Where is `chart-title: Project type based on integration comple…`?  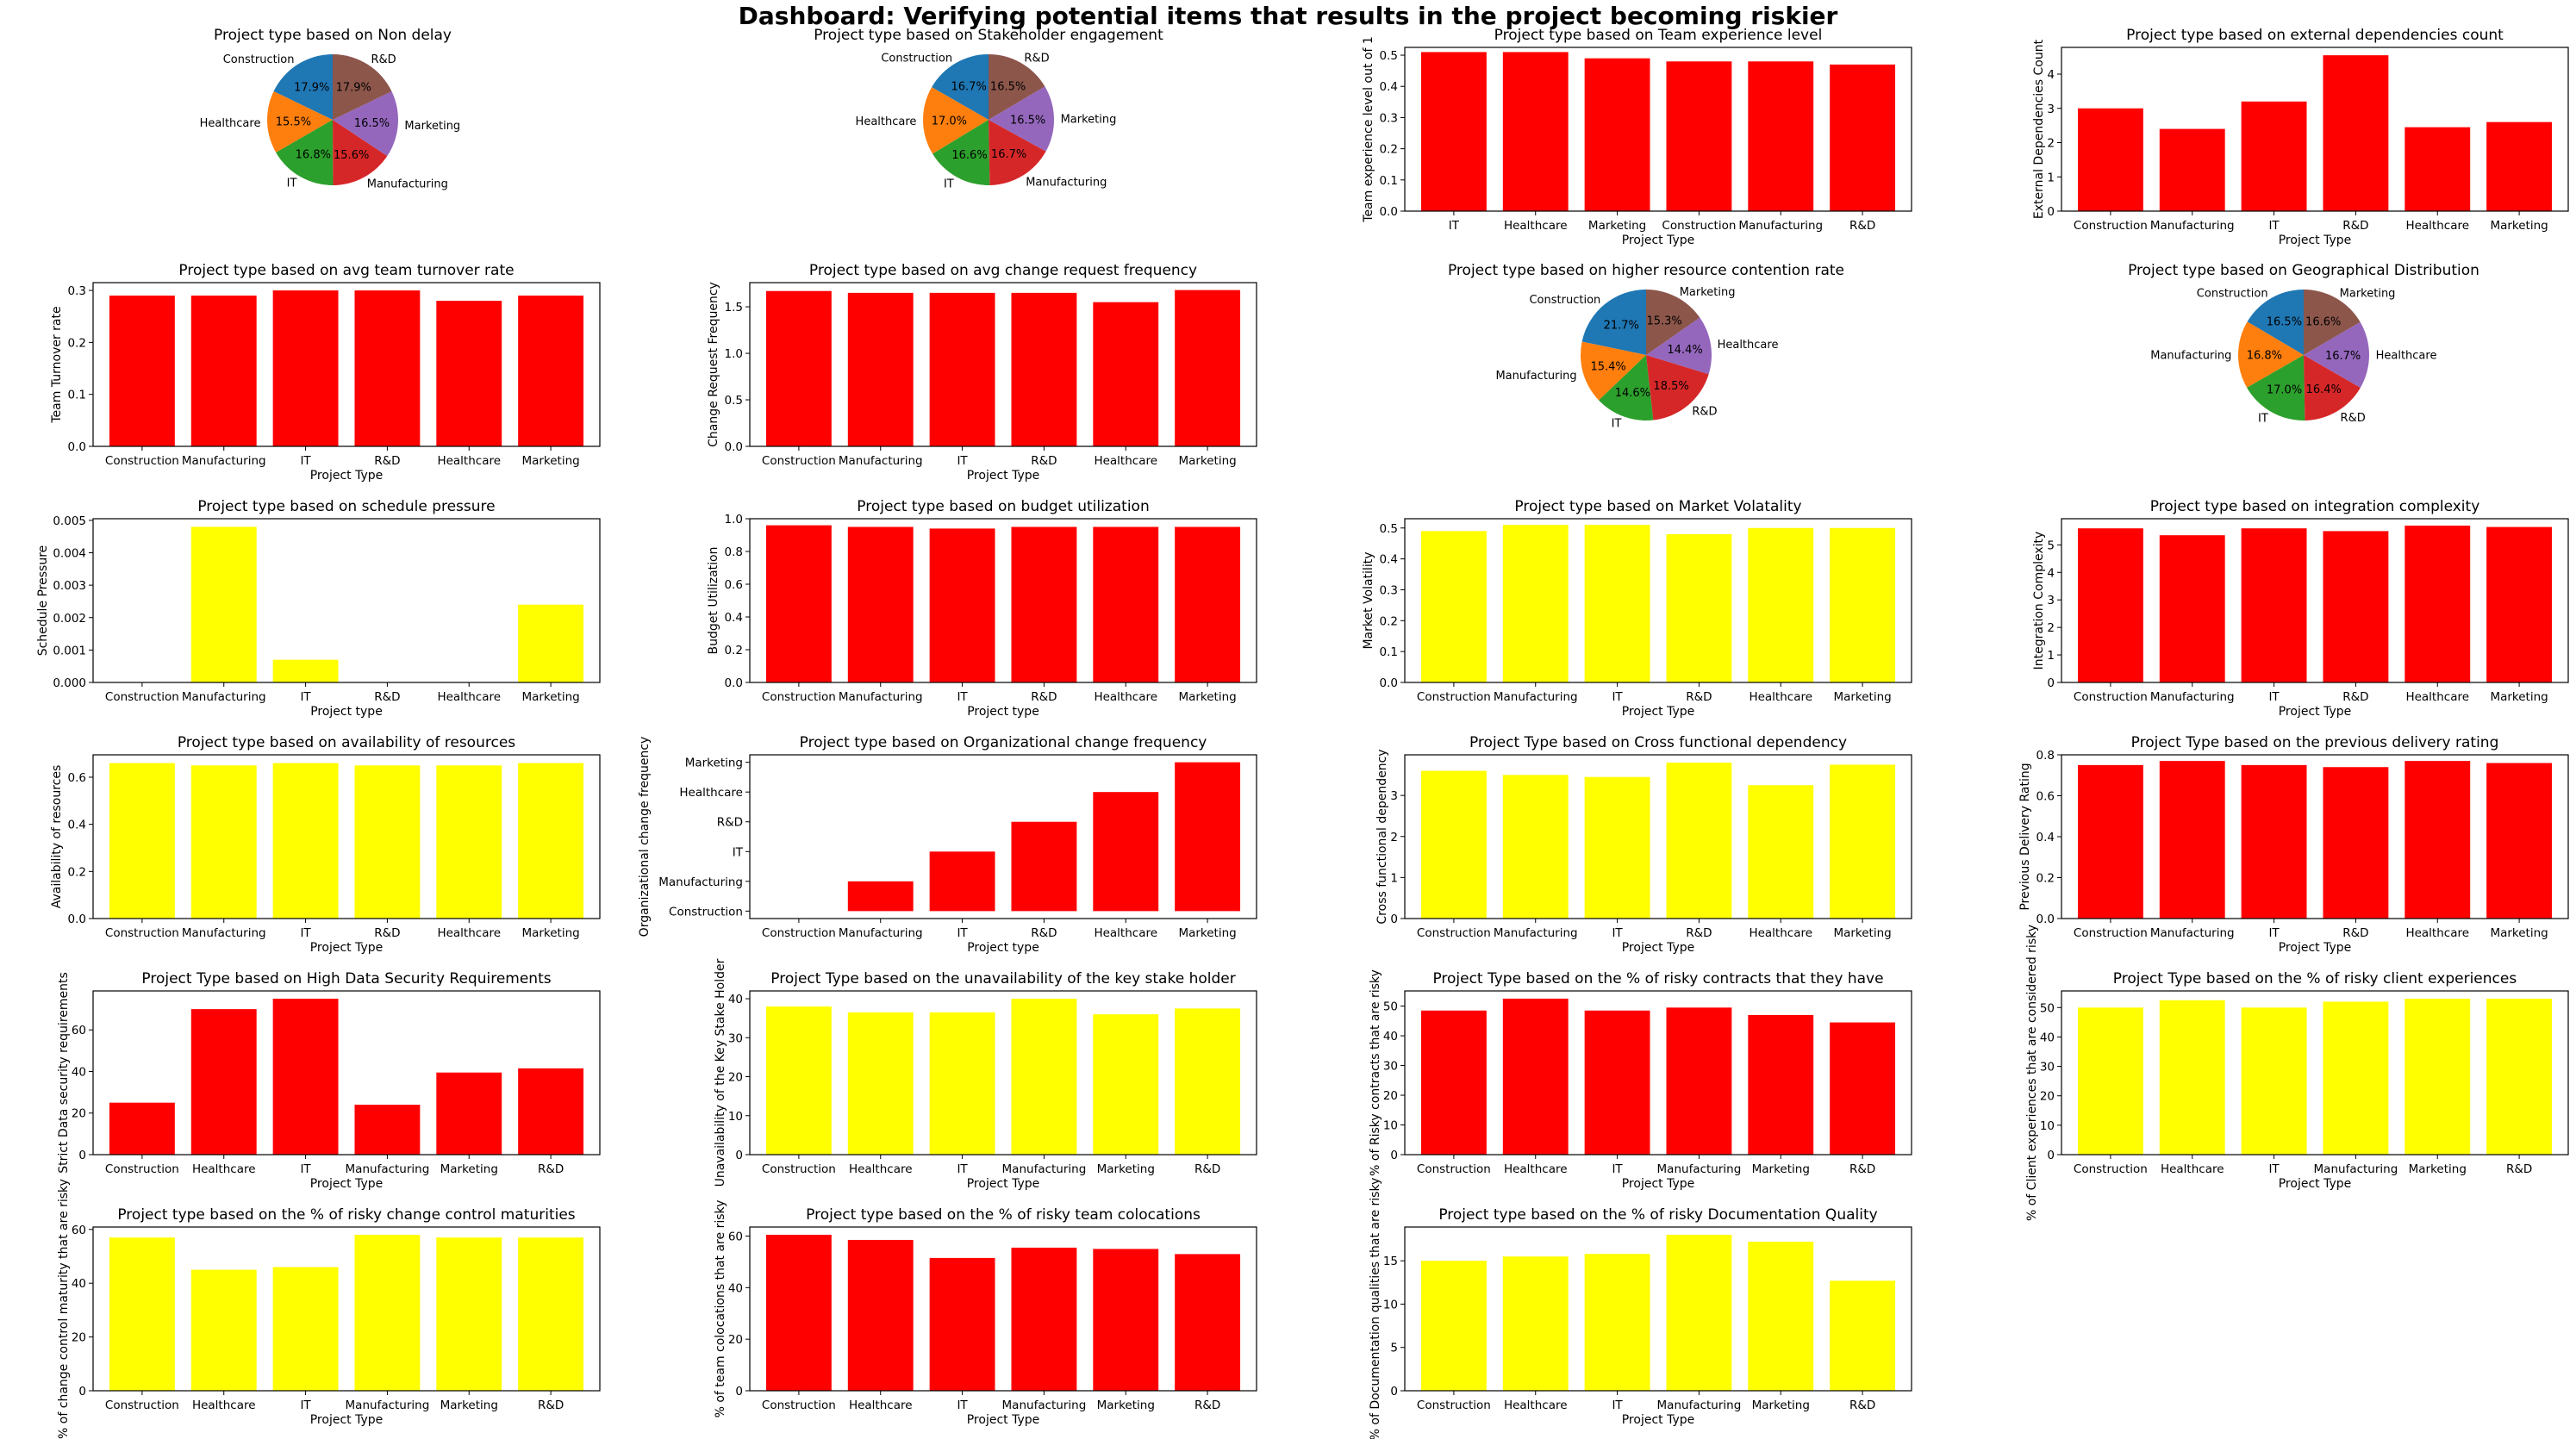
chart-title: Project type based on integration comple… is located at coordinates (2315, 506).